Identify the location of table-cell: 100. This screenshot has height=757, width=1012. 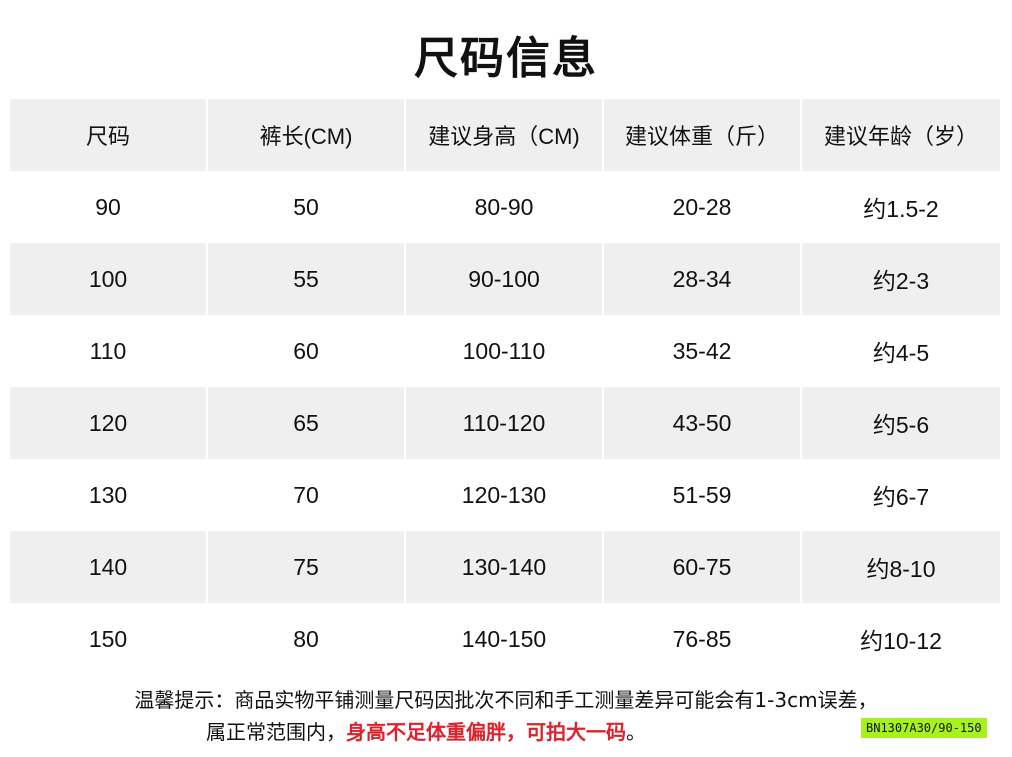
(108, 279).